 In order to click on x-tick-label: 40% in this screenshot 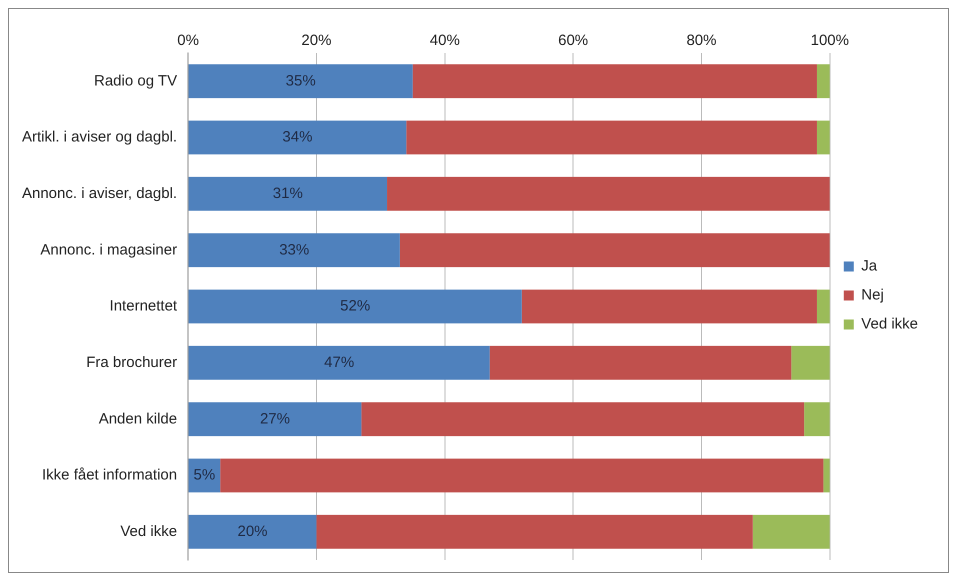, I will do `click(445, 41)`.